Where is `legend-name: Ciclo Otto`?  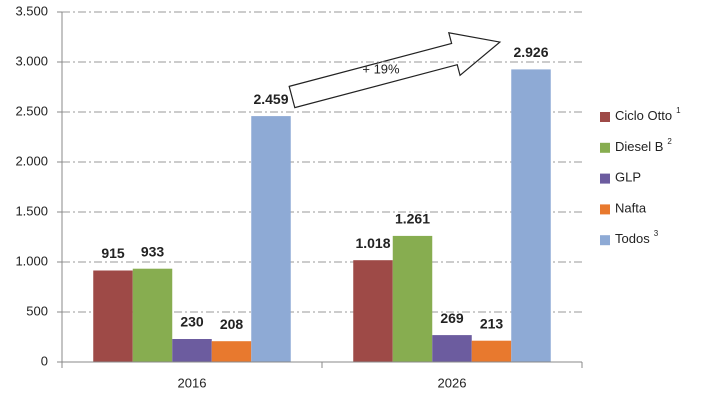
legend-name: Ciclo Otto is located at coordinates (643, 115).